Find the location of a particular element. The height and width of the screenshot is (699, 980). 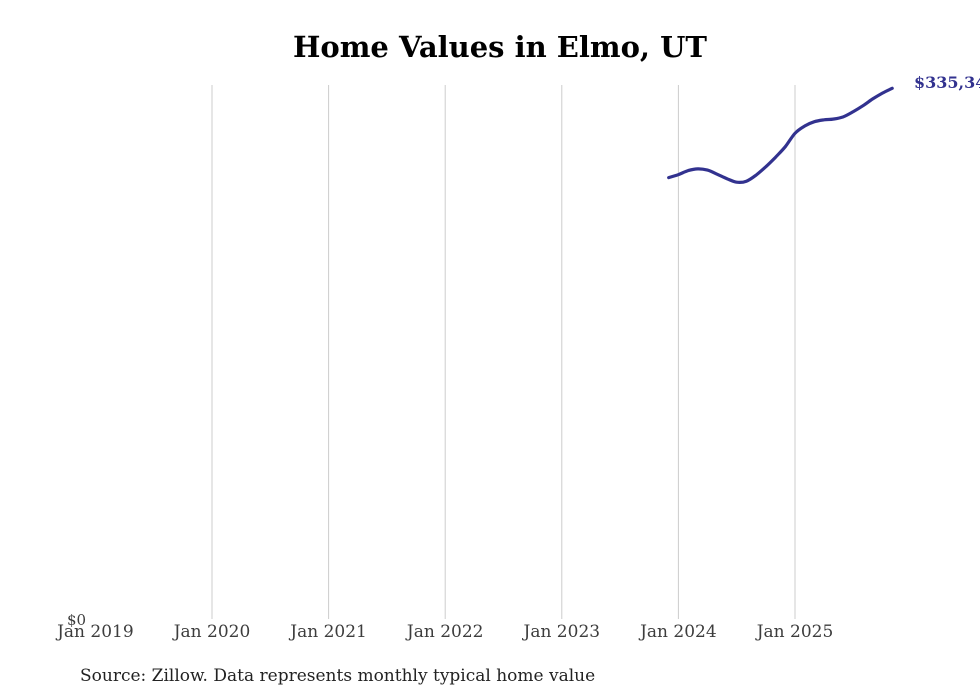

x-tick-label-2020: Jan 2020 is located at coordinates (212, 632).